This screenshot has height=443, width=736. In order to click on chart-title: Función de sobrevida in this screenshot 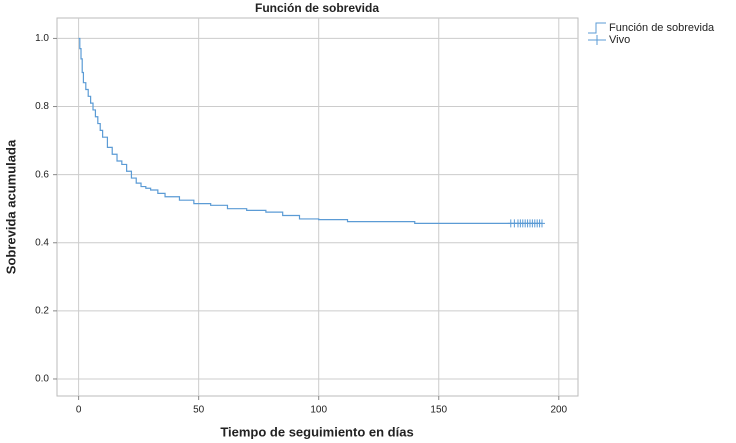, I will do `click(317, 8)`.